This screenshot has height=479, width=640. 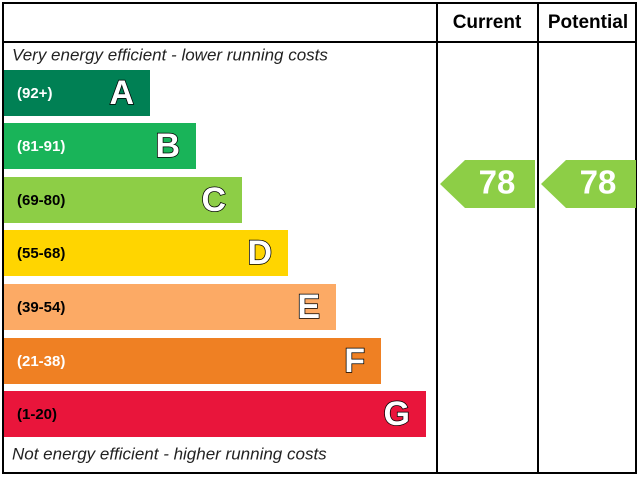 I want to click on band-range: (92+), so click(x=34, y=93).